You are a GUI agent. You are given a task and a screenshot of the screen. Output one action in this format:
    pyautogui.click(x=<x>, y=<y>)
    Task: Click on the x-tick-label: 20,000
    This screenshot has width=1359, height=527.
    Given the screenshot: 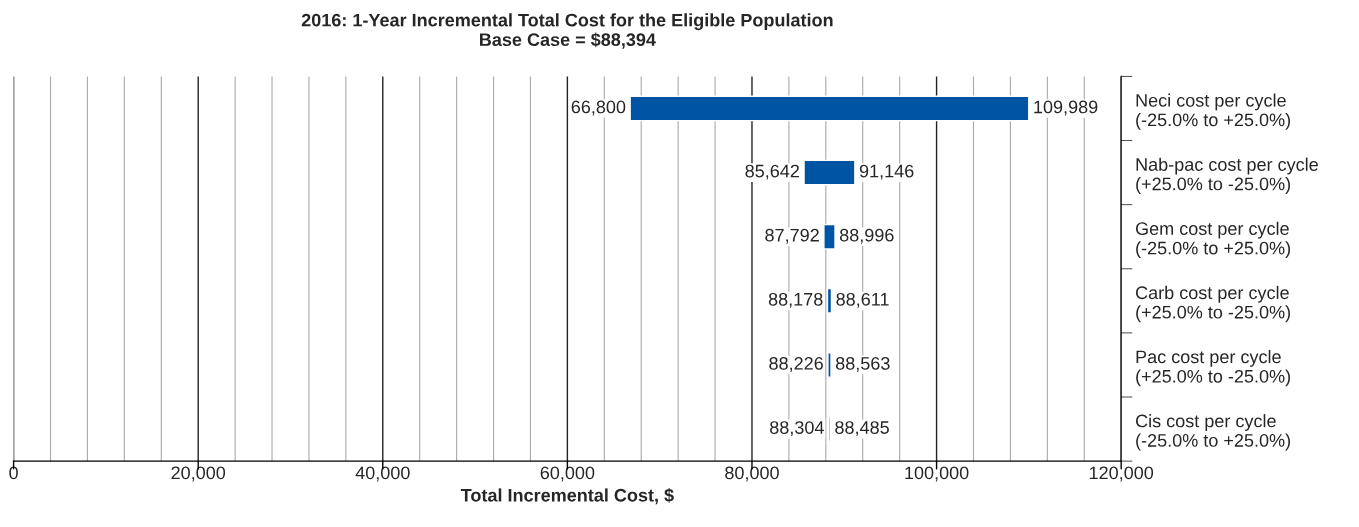 What is the action you would take?
    pyautogui.click(x=198, y=474)
    